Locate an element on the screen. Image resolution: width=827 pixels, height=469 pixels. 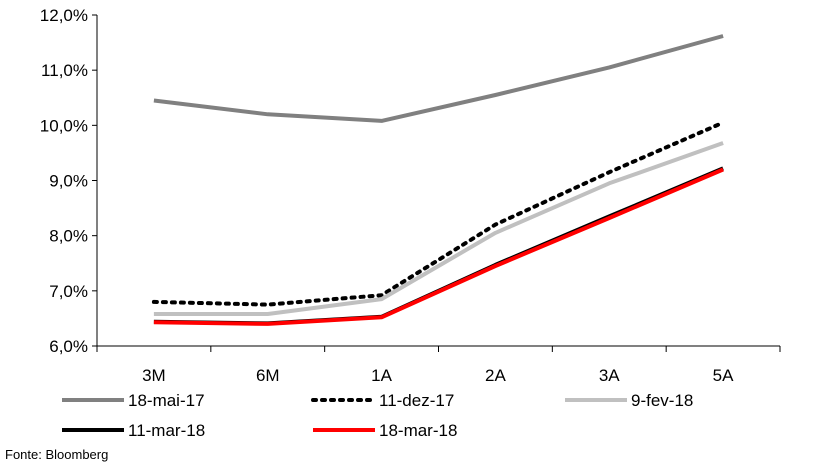
x-tick-label: 1A is located at coordinates (381, 375).